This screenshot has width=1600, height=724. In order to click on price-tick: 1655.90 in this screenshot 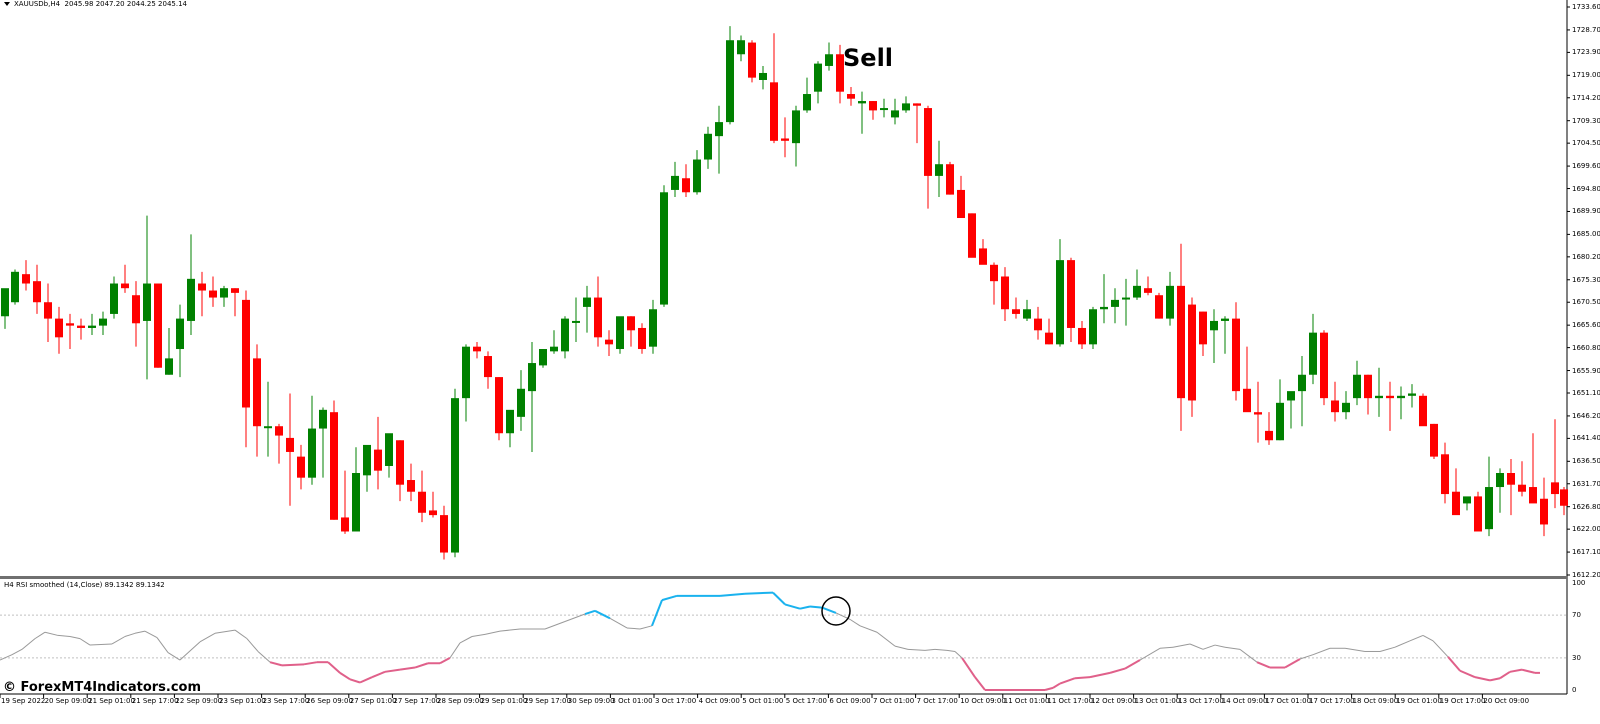, I will do `click(1586, 370)`.